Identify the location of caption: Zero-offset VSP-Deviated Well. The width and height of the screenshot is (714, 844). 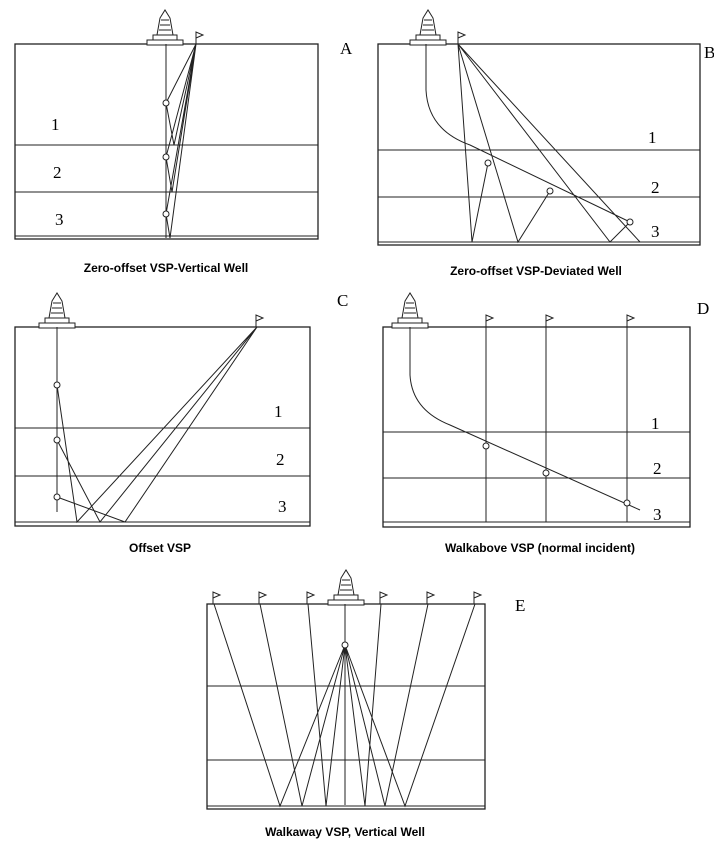
(536, 271).